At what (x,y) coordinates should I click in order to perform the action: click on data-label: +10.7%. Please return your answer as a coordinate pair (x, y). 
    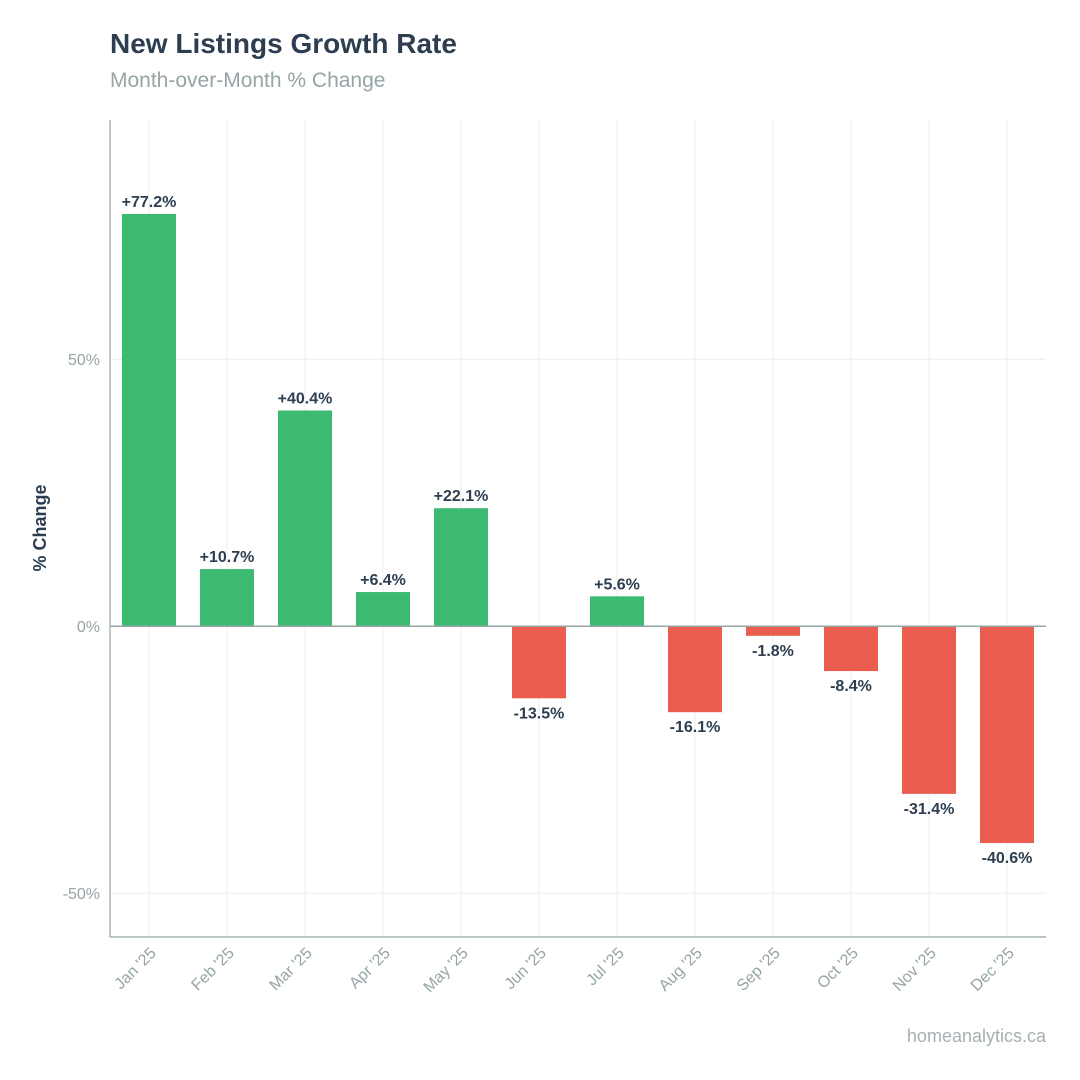
    Looking at the image, I should click on (227, 557).